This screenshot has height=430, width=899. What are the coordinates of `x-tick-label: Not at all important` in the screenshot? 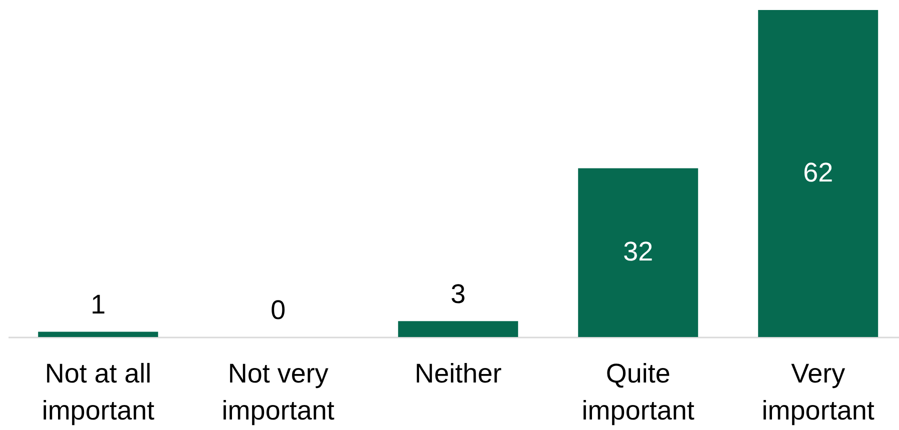 It's located at (98, 392).